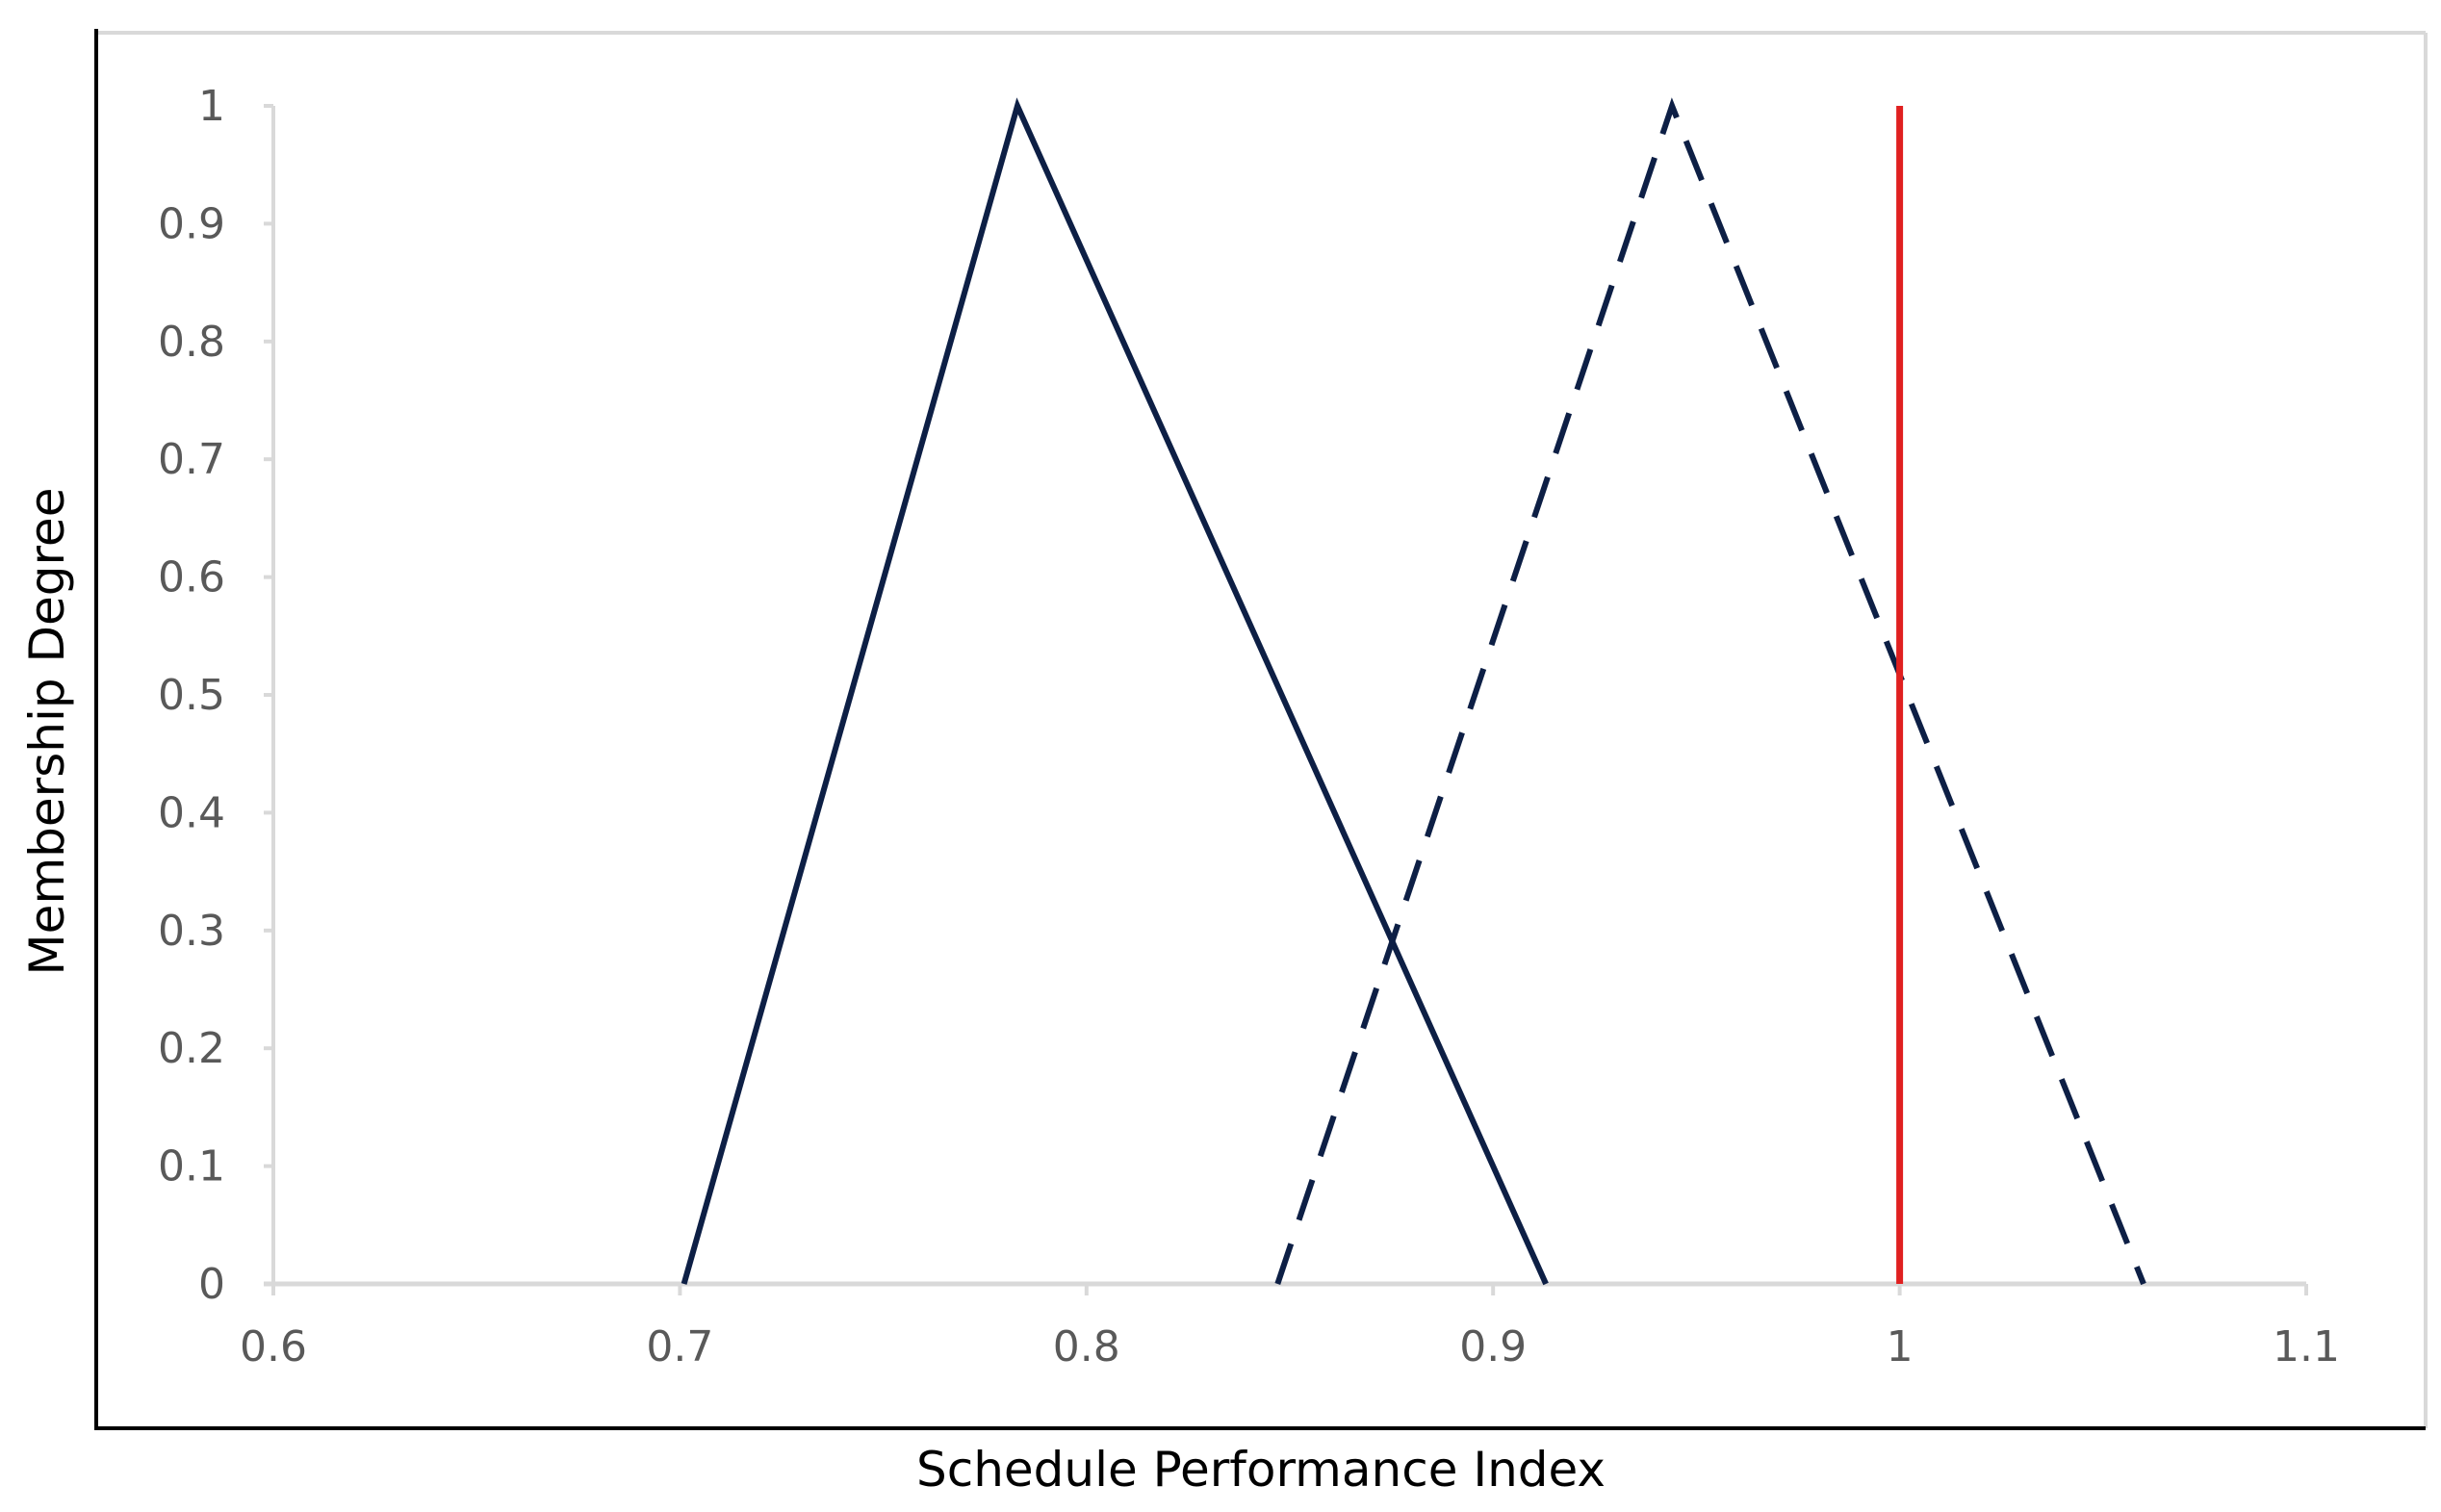 This screenshot has height=1512, width=2441. Describe the element at coordinates (191, 1048) in the screenshot. I see `y-tick-label: 0.2` at that location.